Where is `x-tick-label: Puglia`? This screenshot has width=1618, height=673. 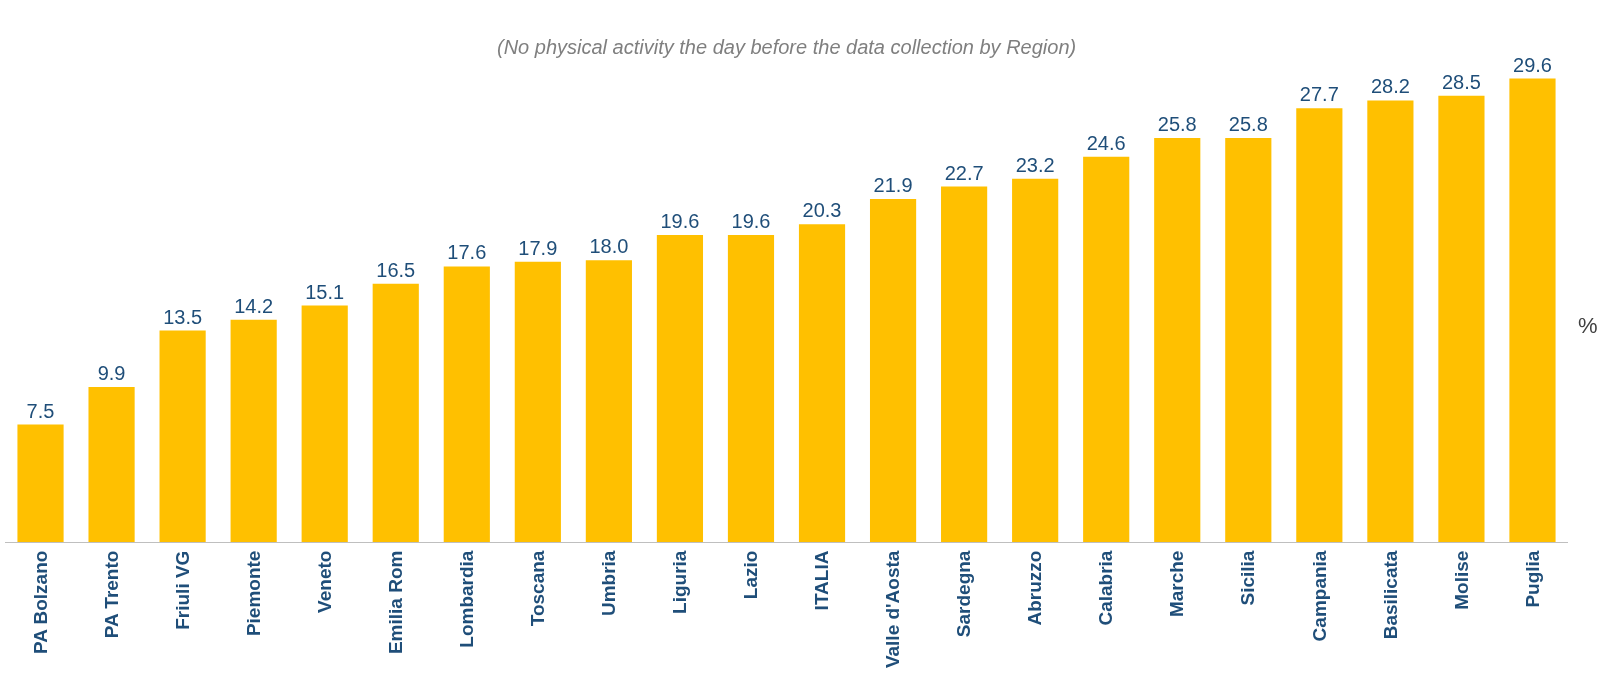
x-tick-label: Puglia is located at coordinates (1532, 579).